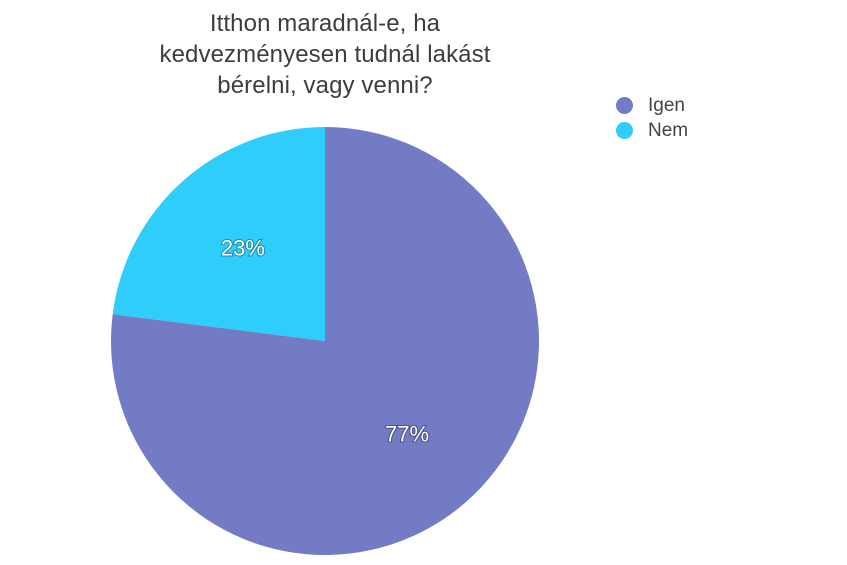 Image resolution: width=847 pixels, height=565 pixels. What do you see at coordinates (624, 130) in the screenshot?
I see `legend-swatch-nem` at bounding box center [624, 130].